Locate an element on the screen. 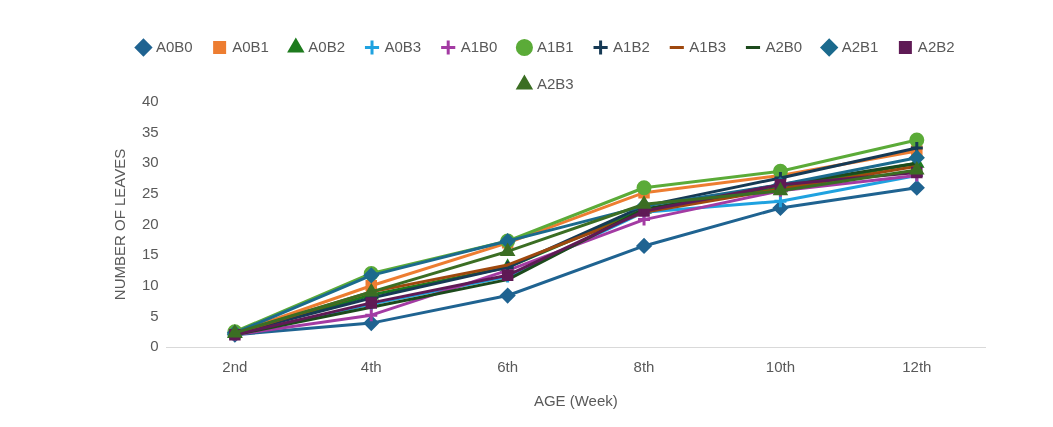 Image resolution: width=1053 pixels, height=427 pixels. x-tick-label: 4th is located at coordinates (371, 367).